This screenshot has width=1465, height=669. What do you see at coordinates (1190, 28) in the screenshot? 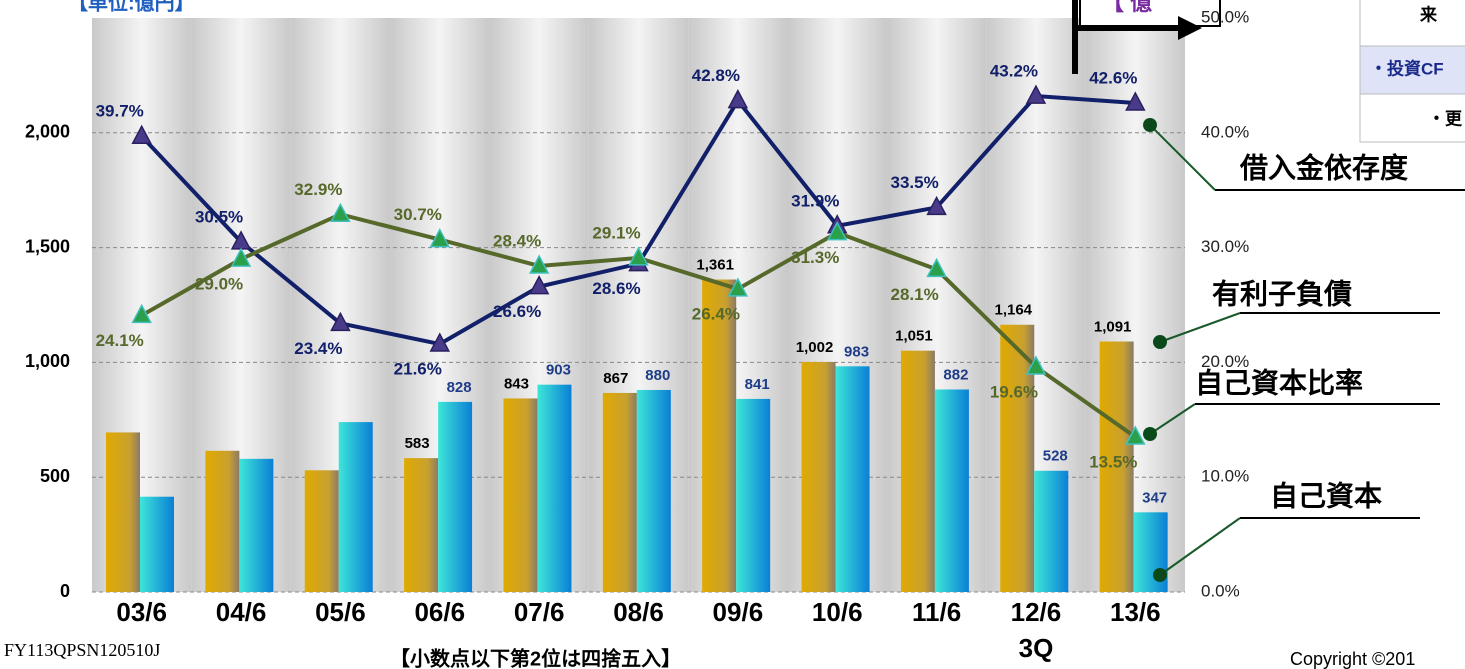
I see `arrow-head` at bounding box center [1190, 28].